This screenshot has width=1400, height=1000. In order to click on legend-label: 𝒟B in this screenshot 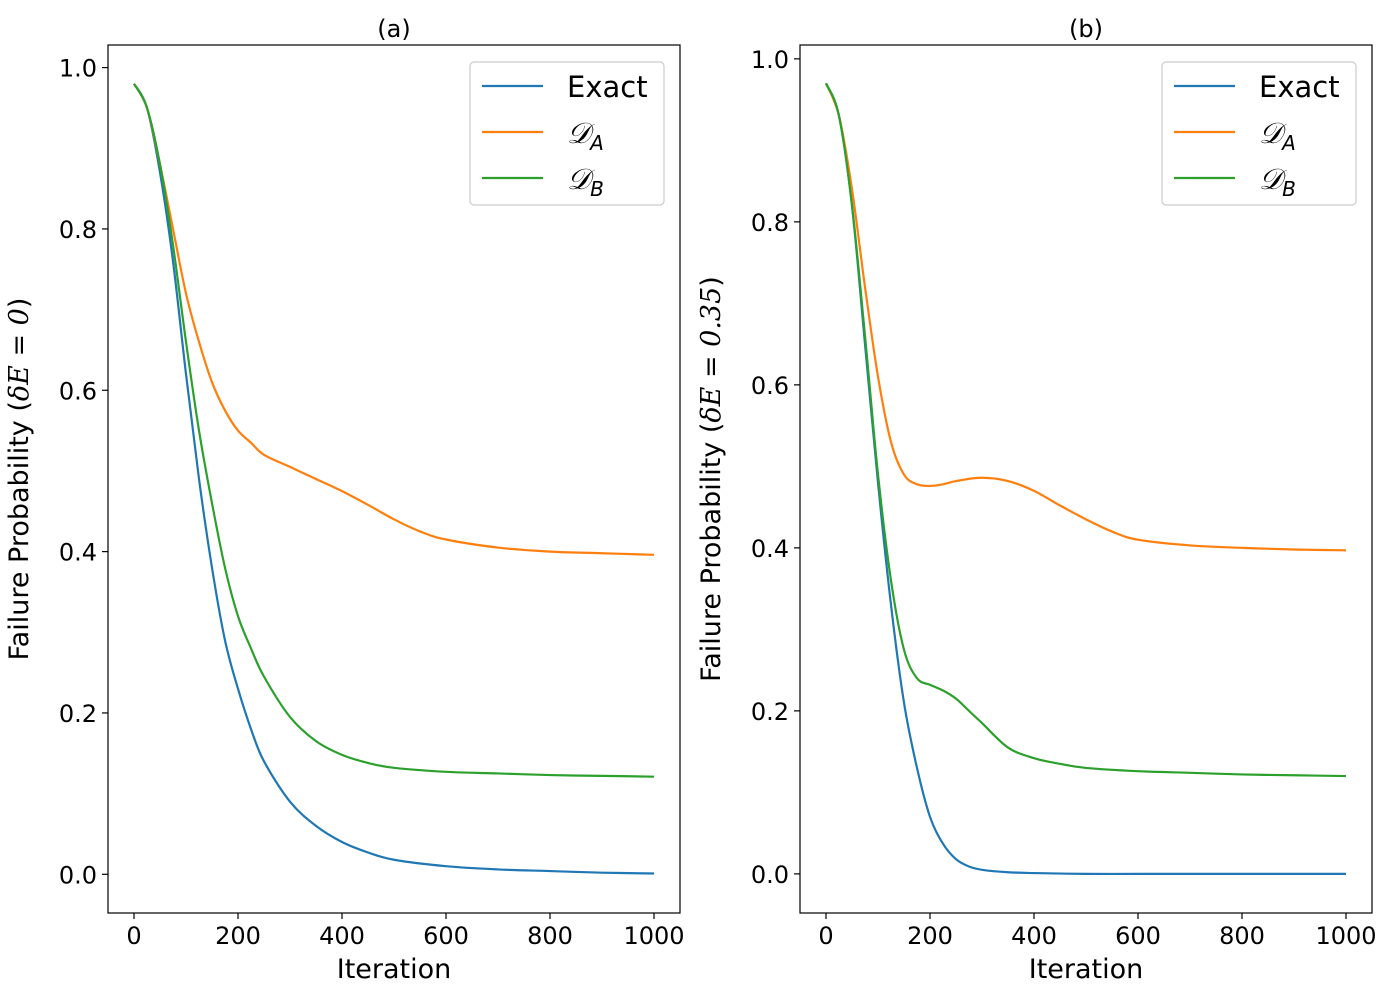, I will do `click(1277, 181)`.